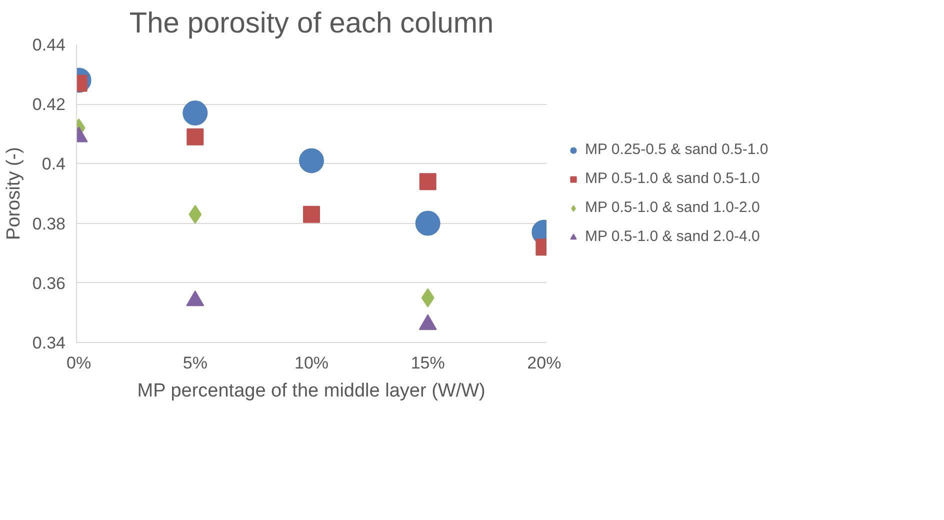  I want to click on y-tick-label: 0.34, so click(49, 343).